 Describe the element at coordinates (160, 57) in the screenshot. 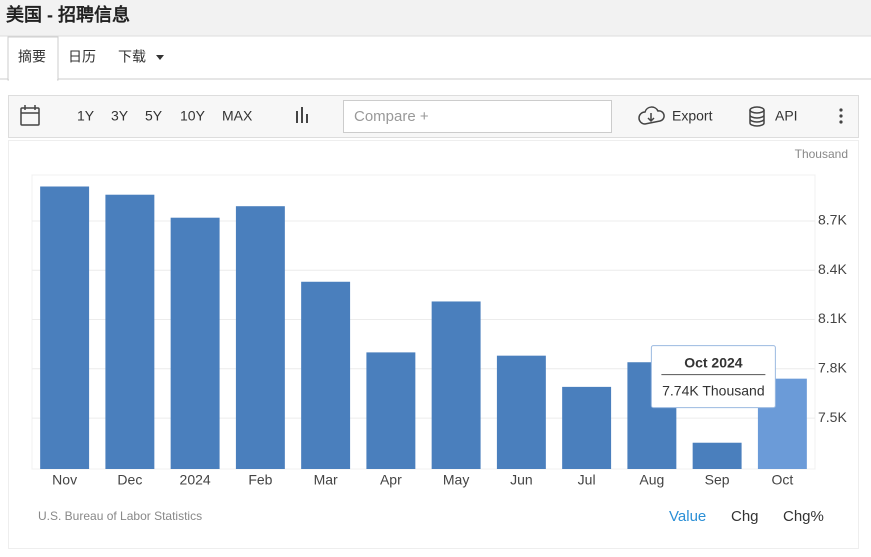

I see `dropdown-caret` at that location.